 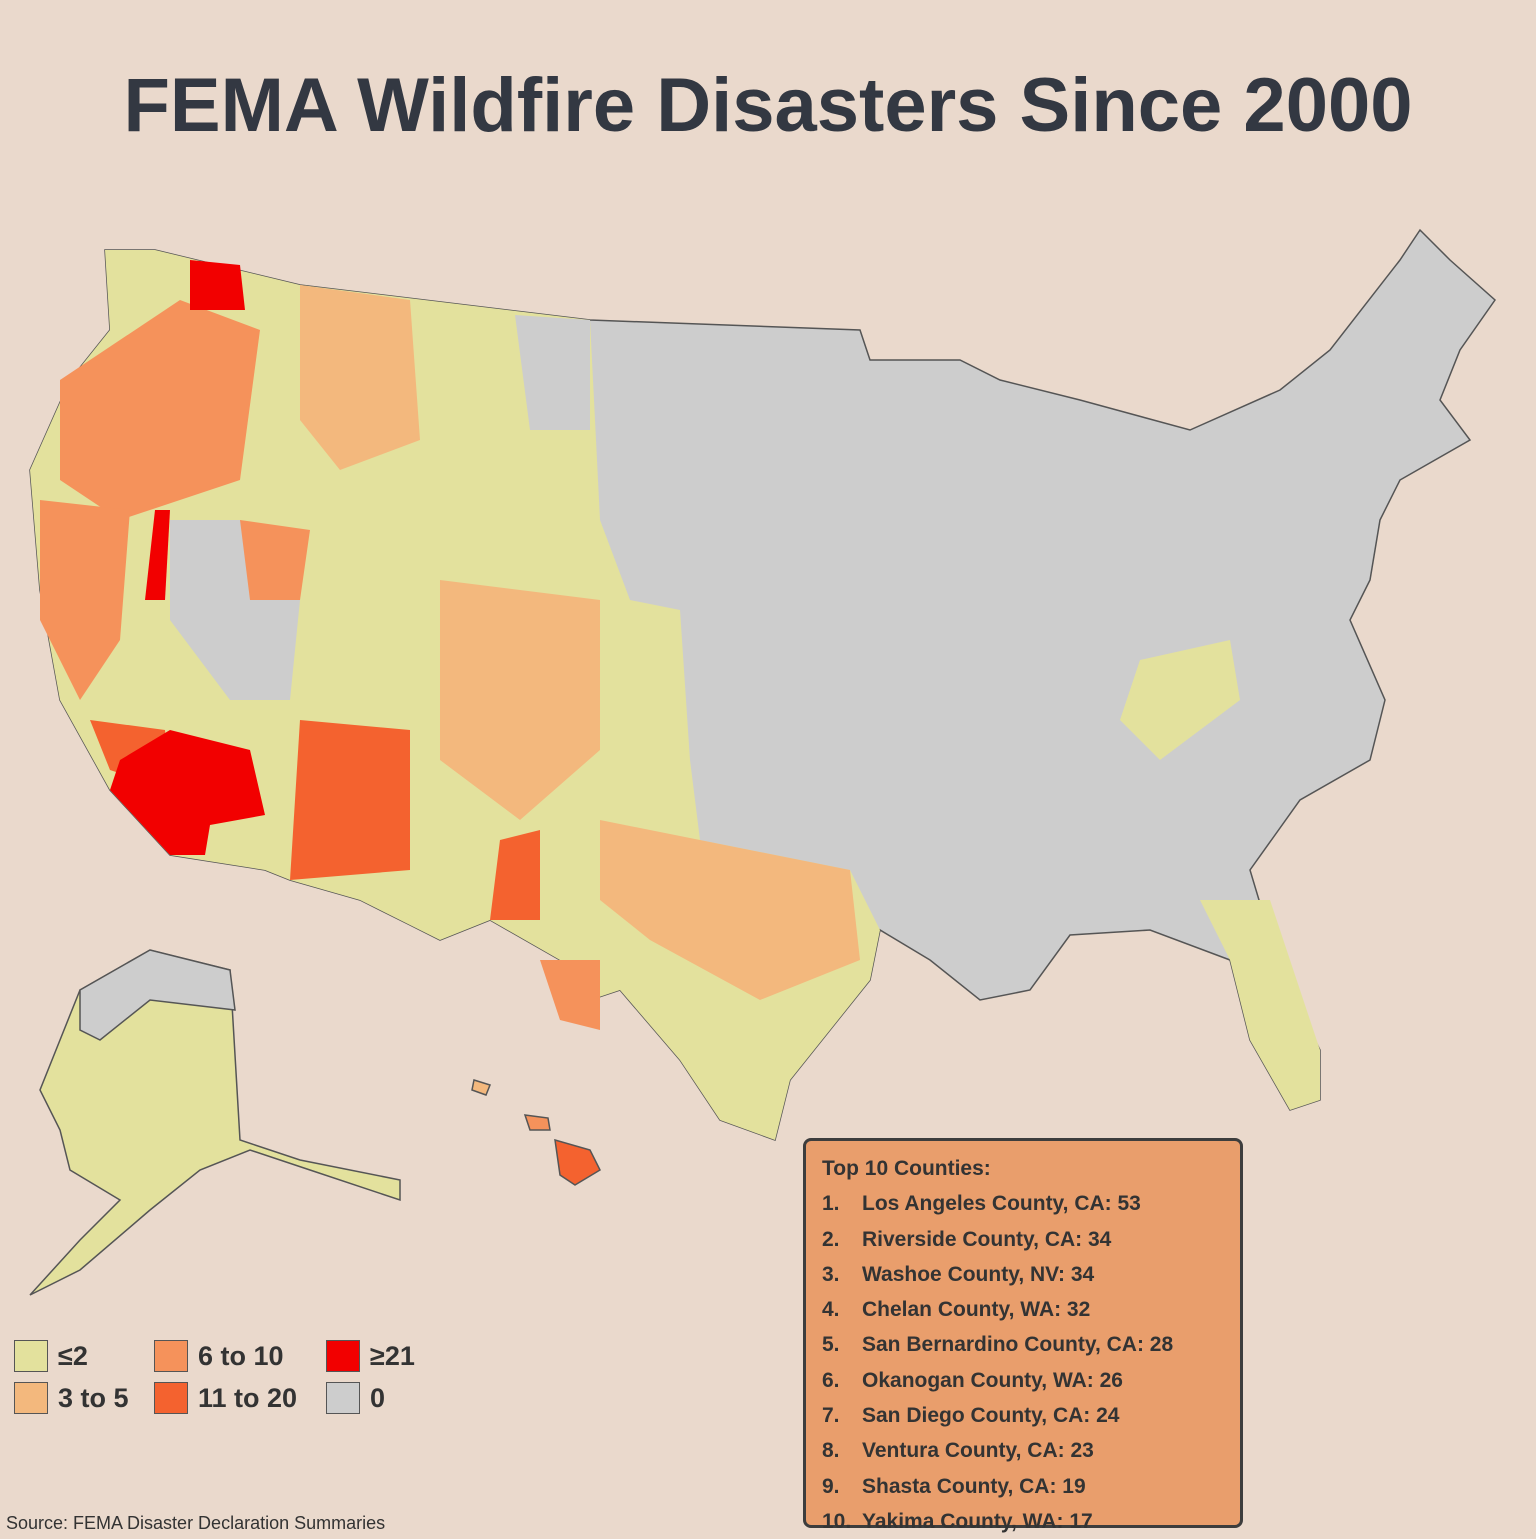 I want to click on county-row: 10. Yakima County, WA: 17, so click(x=1023, y=1521).